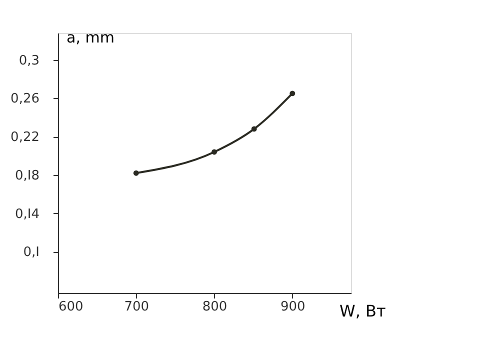 Image resolution: width=485 pixels, height=337 pixels. Describe the element at coordinates (27, 176) in the screenshot. I see `y-tick-label: 0,I8` at that location.